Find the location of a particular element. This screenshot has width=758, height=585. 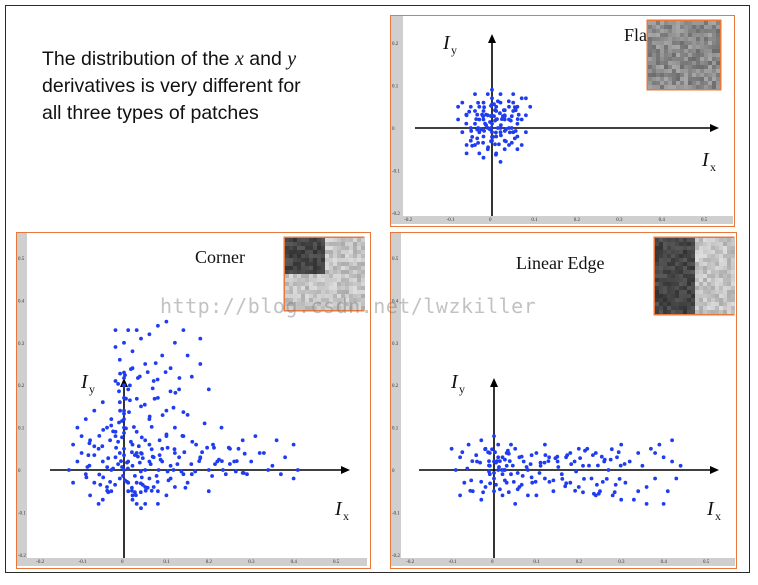

edge-x-tick-label: 0 is located at coordinates (492, 562).